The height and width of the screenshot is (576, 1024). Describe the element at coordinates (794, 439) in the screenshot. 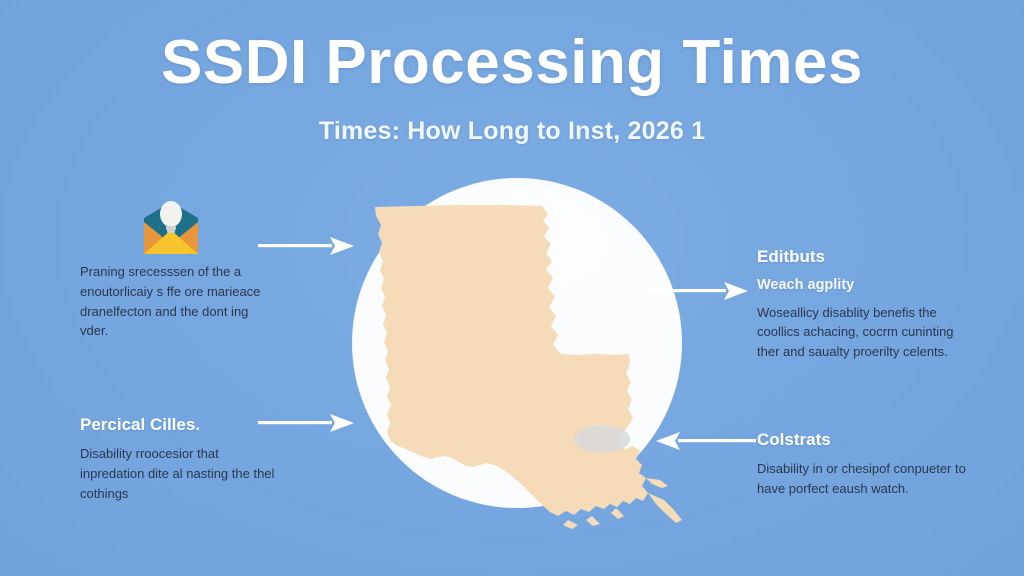

I see `callout-bottom-right-heading: Colstrats` at that location.